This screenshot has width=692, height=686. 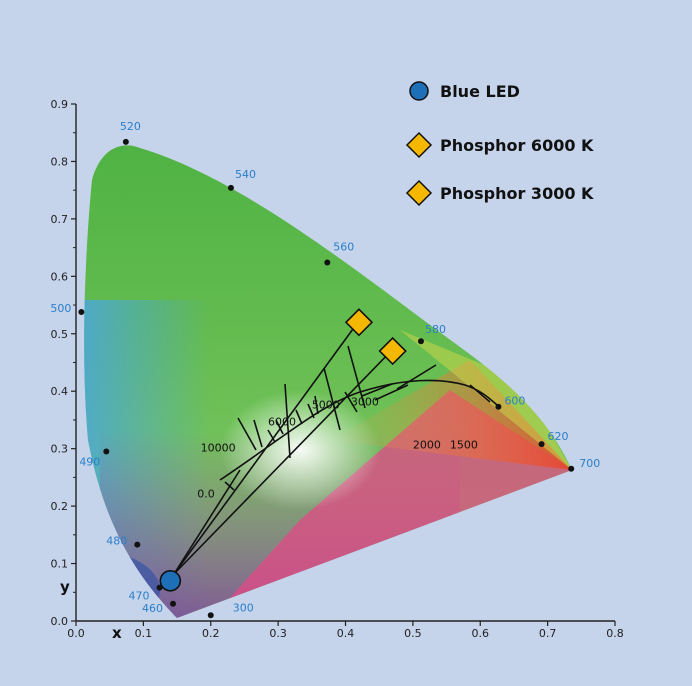 What do you see at coordinates (558, 436) in the screenshot?
I see `wavelength-label: 620` at bounding box center [558, 436].